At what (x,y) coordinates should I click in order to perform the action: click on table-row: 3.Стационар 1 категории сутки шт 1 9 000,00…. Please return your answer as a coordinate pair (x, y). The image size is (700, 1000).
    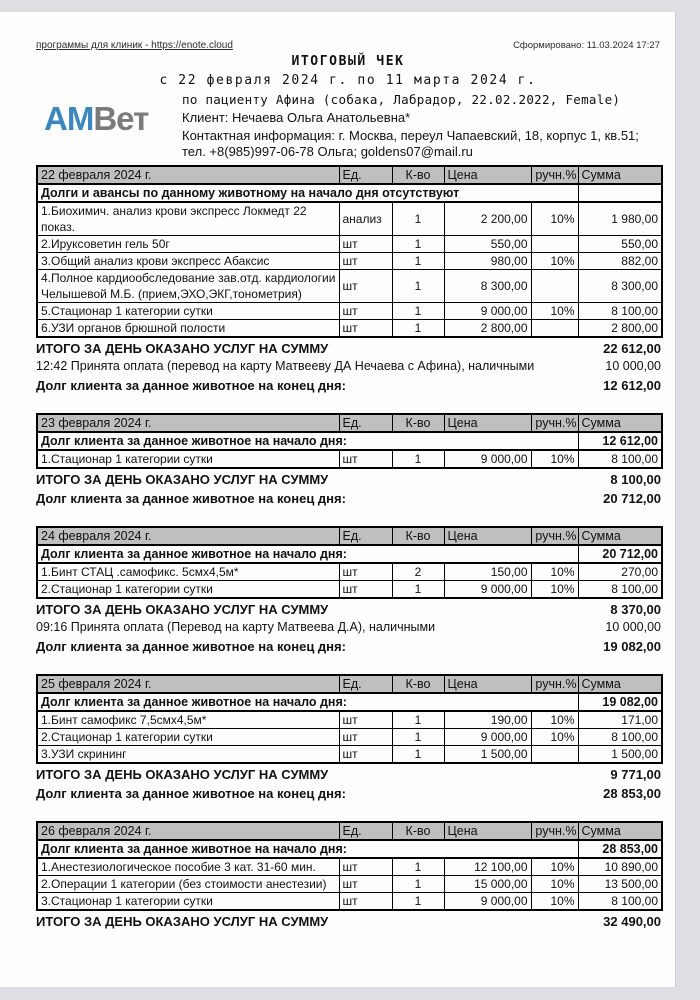
    Looking at the image, I should click on (349, 901).